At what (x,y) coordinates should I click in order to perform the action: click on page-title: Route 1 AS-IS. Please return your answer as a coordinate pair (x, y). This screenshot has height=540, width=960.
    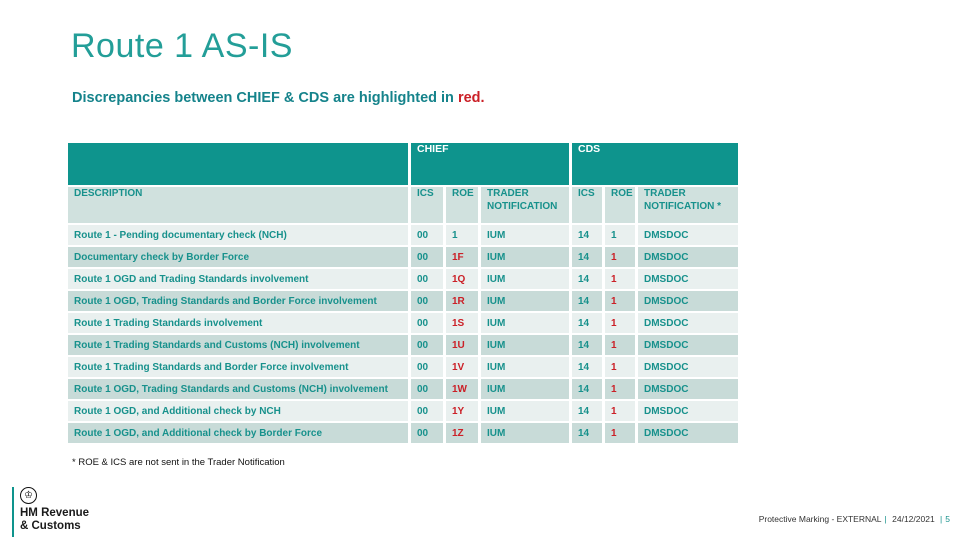
    Looking at the image, I should click on (182, 46).